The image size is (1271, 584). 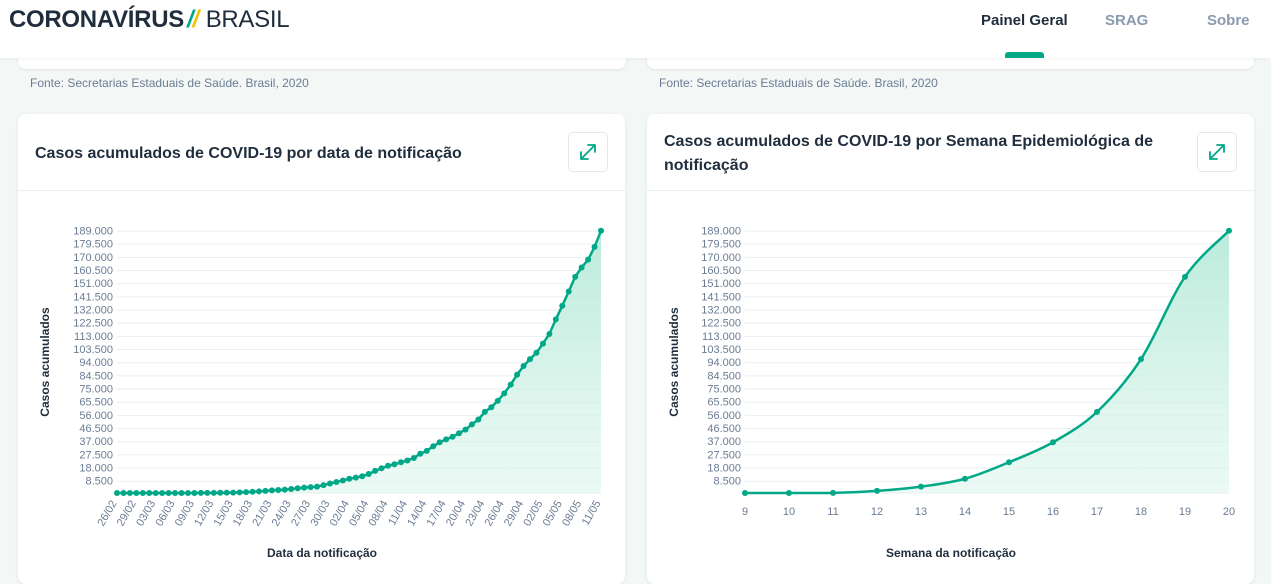 I want to click on nav-sobre: Sobre, so click(x=1228, y=20).